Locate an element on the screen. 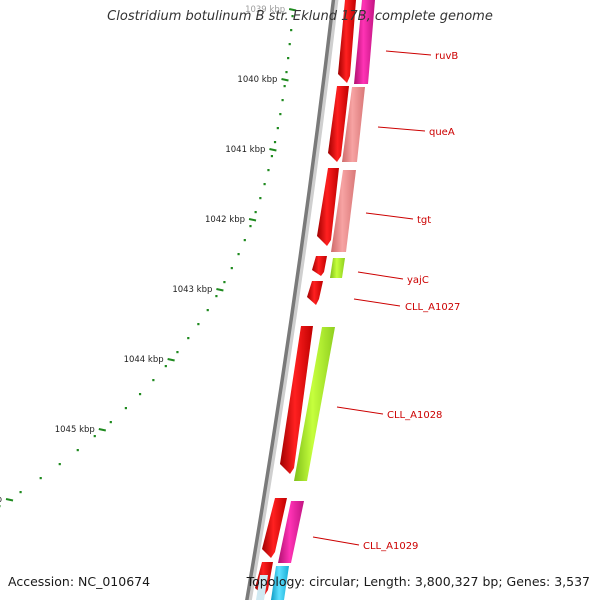  leader-line-queA is located at coordinates (401, 129).